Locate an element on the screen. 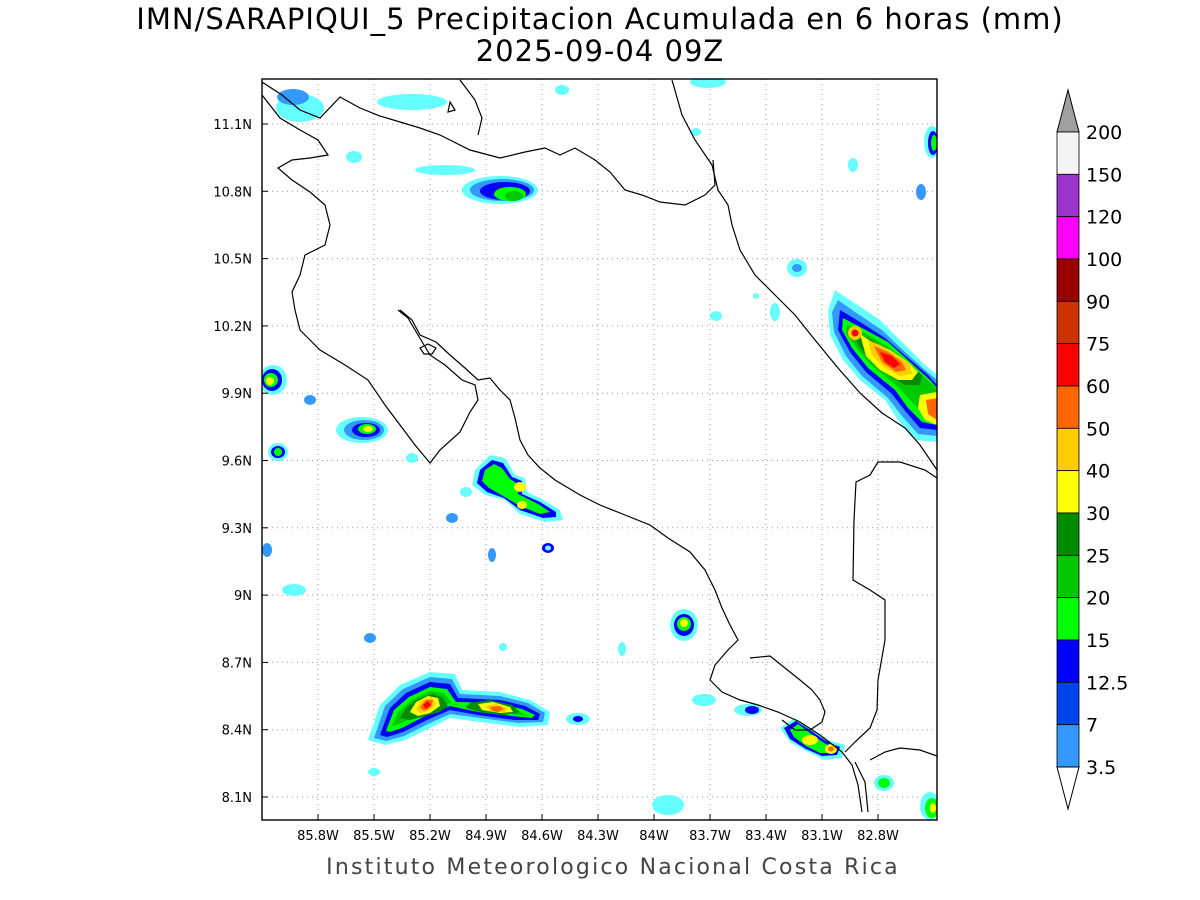 The width and height of the screenshot is (1200, 900). lon-tick-label: 84.6W is located at coordinates (542, 836).